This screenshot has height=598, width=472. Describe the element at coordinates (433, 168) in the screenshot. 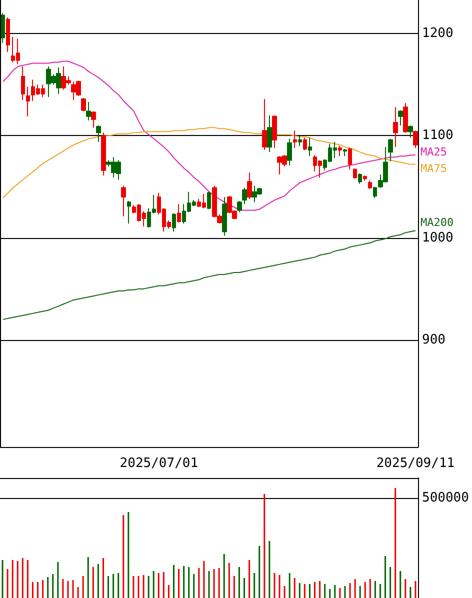

I see `series-label: MA75` at that location.